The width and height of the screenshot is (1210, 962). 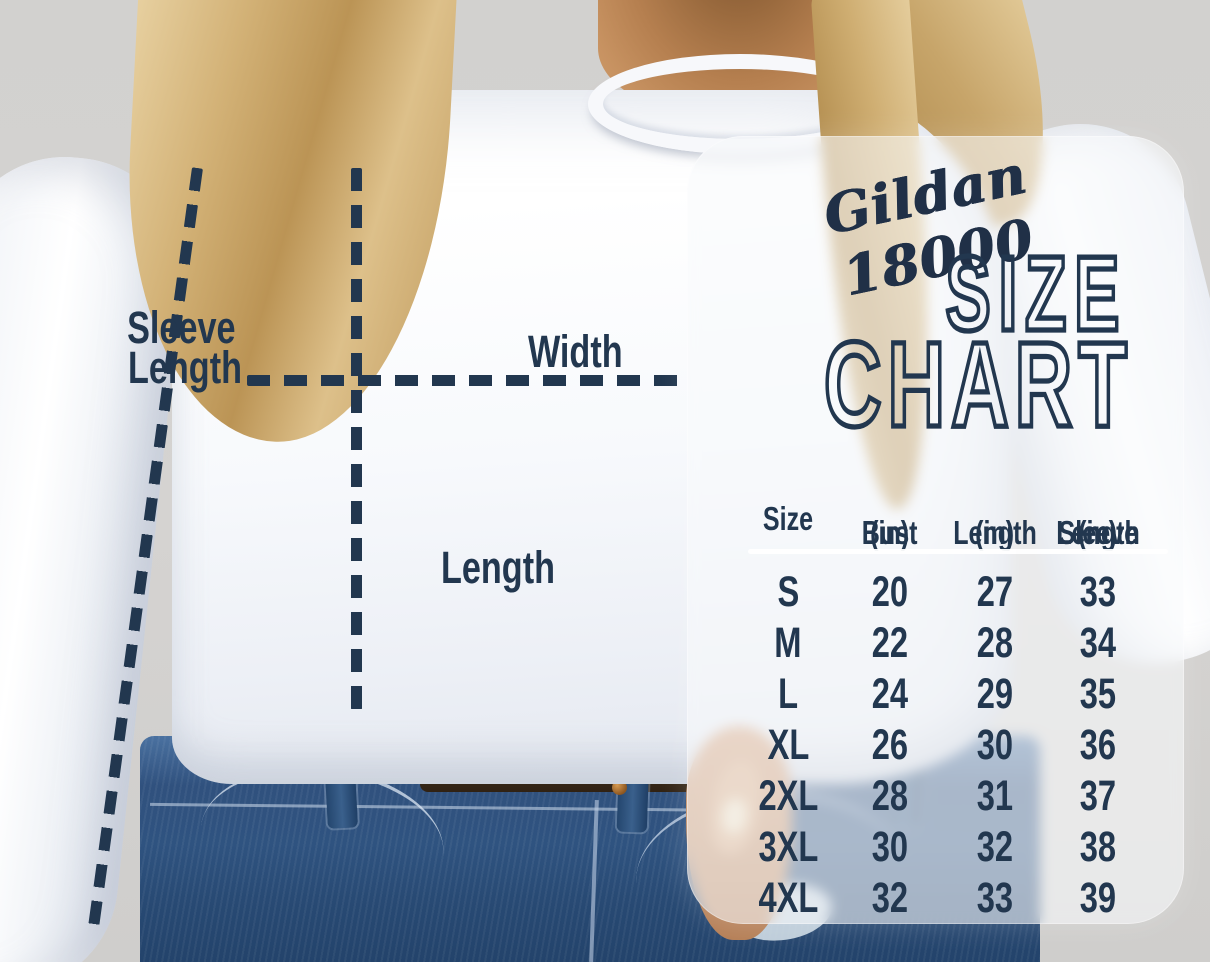 I want to click on sleeve-cell: 35, so click(x=1098, y=694).